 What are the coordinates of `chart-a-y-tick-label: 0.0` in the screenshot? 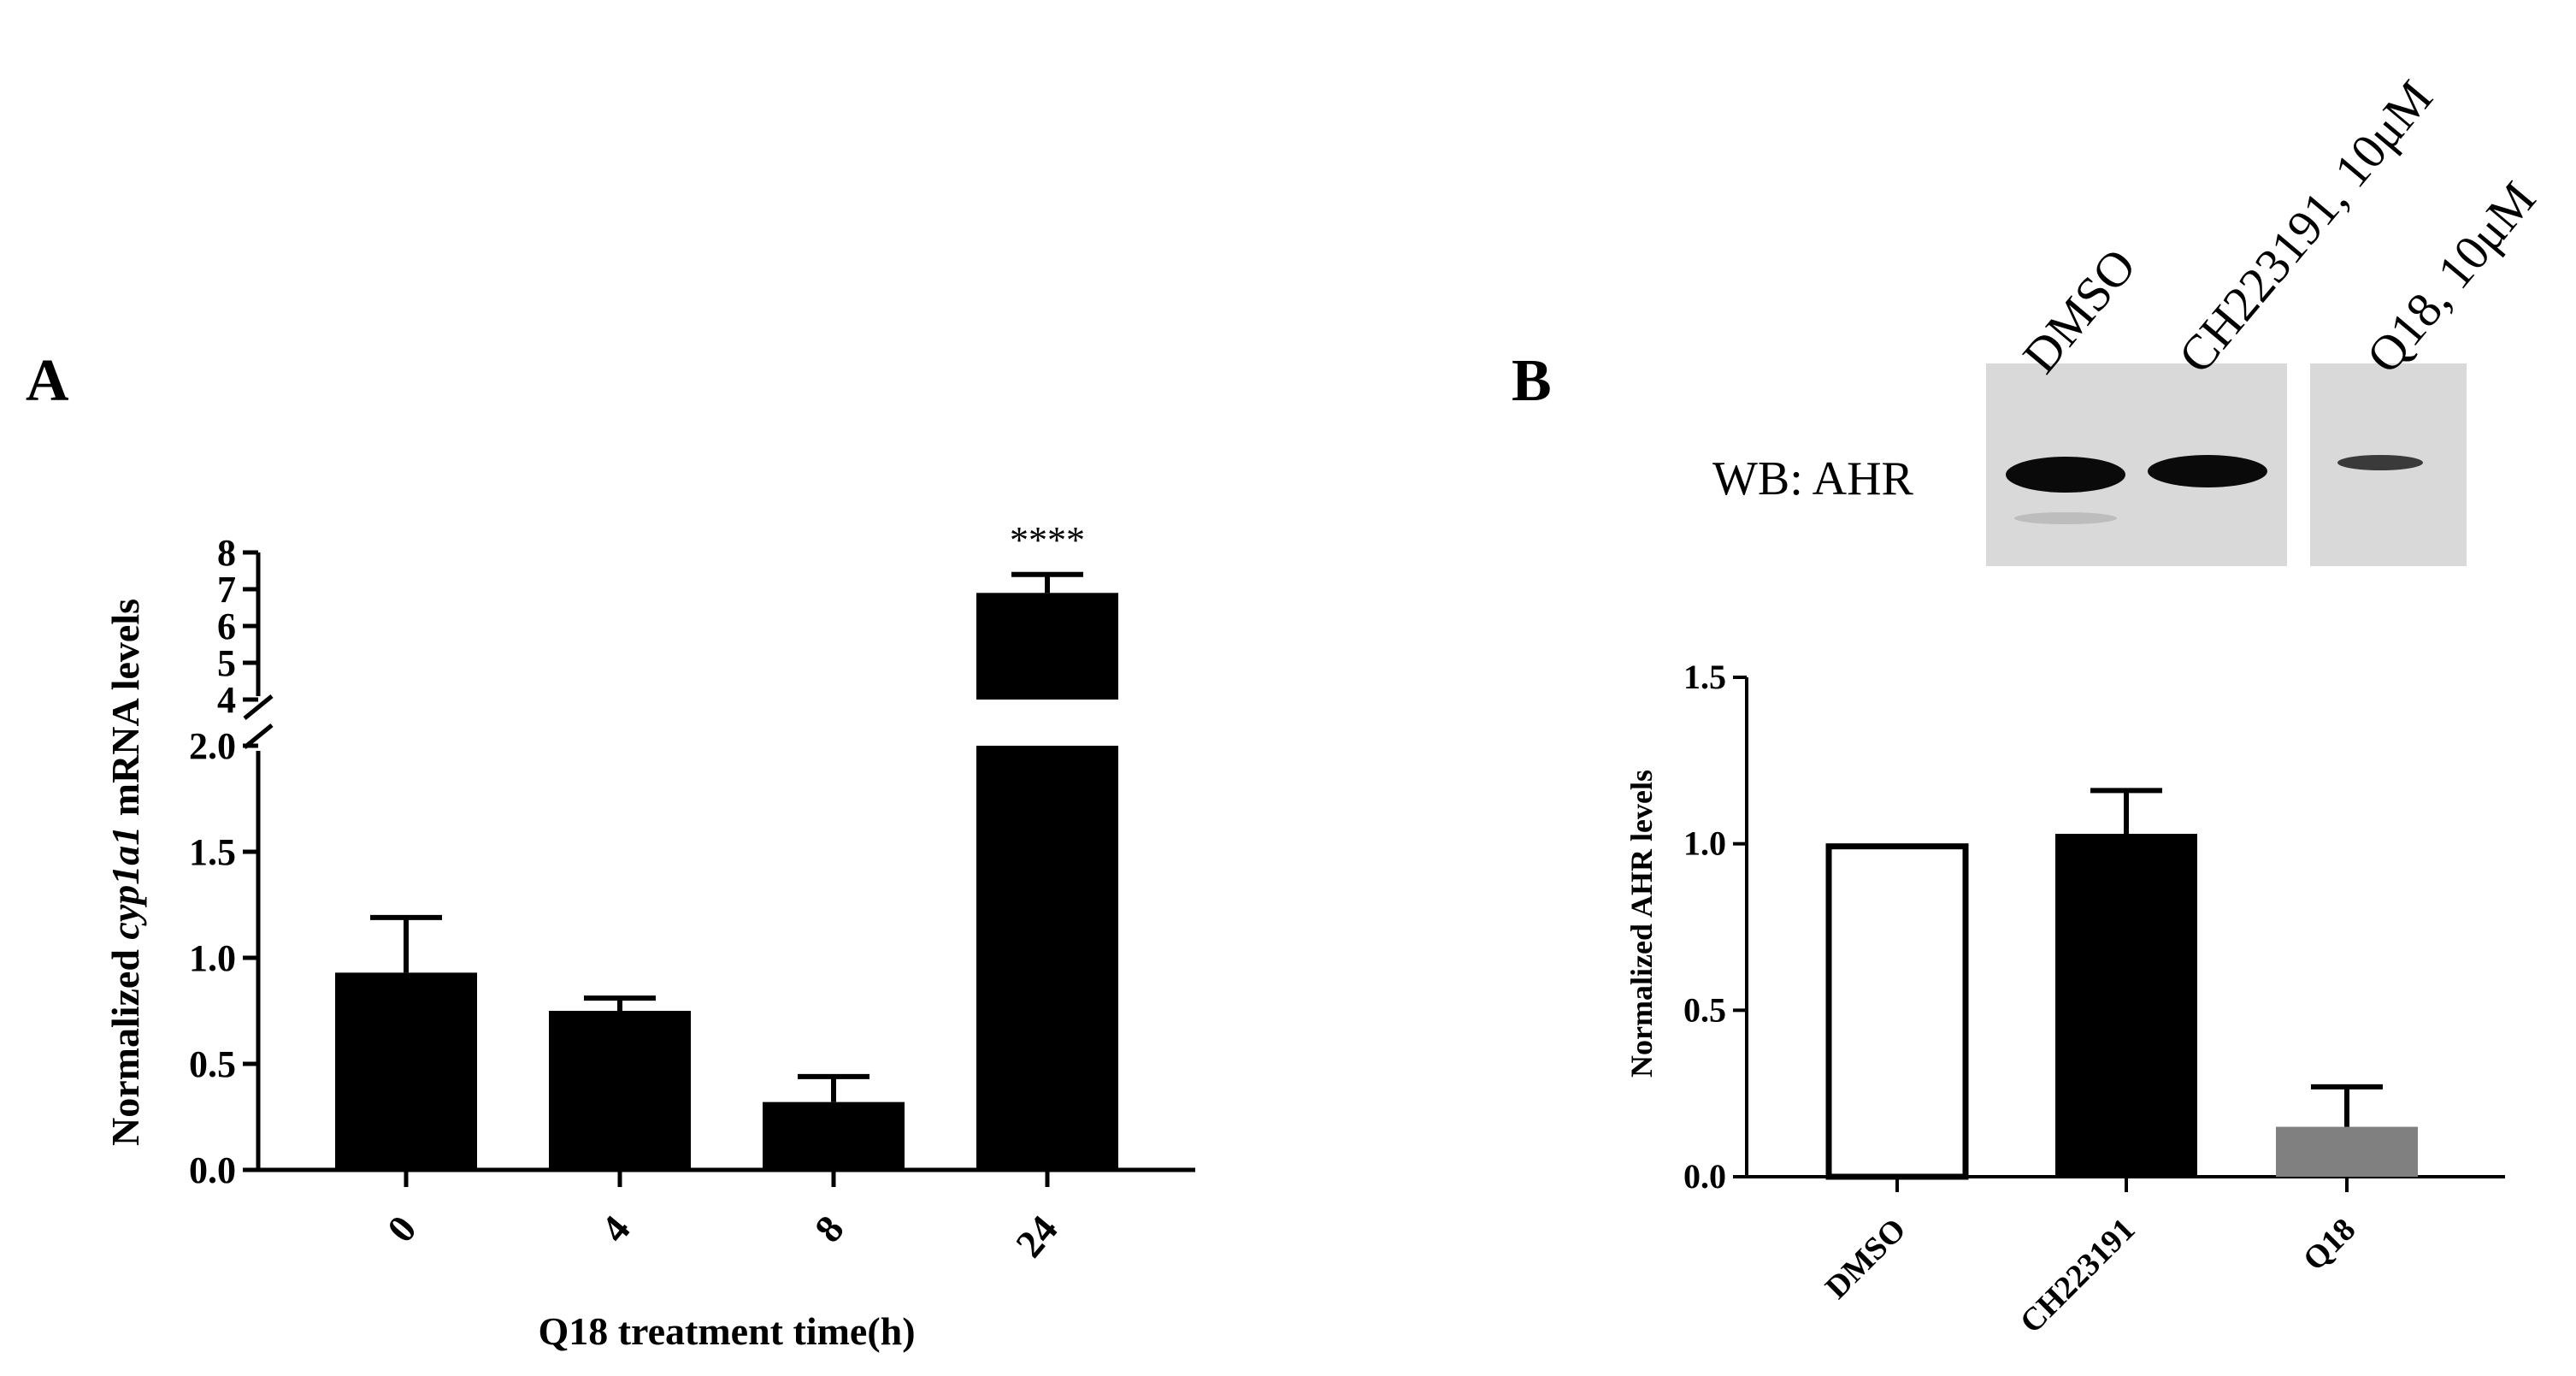 It's located at (213, 1170).